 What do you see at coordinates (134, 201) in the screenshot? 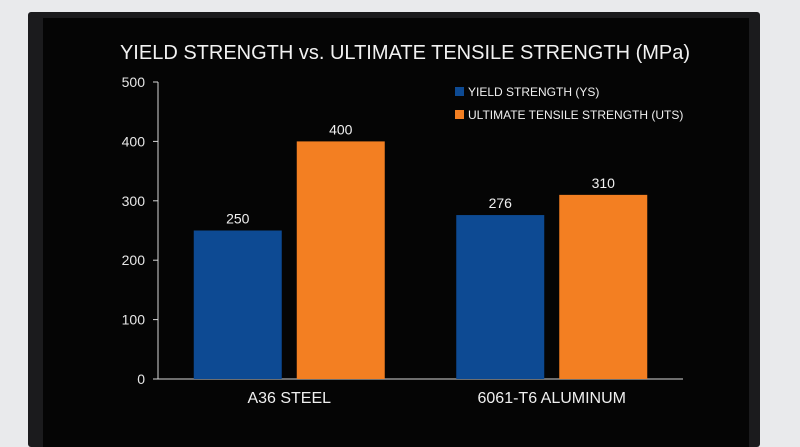
I see `y-tick-label: 300` at bounding box center [134, 201].